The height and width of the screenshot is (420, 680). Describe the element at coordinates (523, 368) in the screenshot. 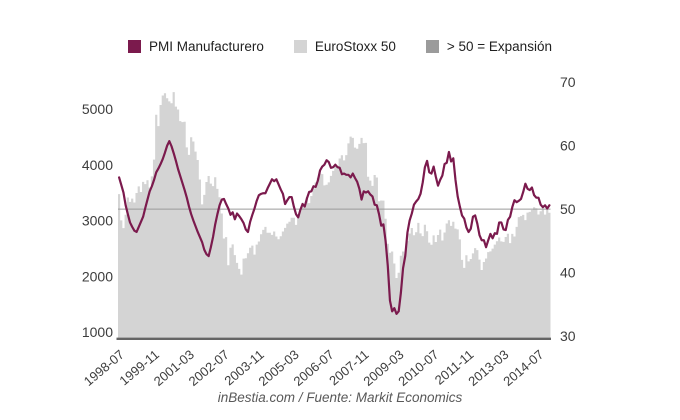

I see `x-axis-tick-label: 2014-07` at that location.